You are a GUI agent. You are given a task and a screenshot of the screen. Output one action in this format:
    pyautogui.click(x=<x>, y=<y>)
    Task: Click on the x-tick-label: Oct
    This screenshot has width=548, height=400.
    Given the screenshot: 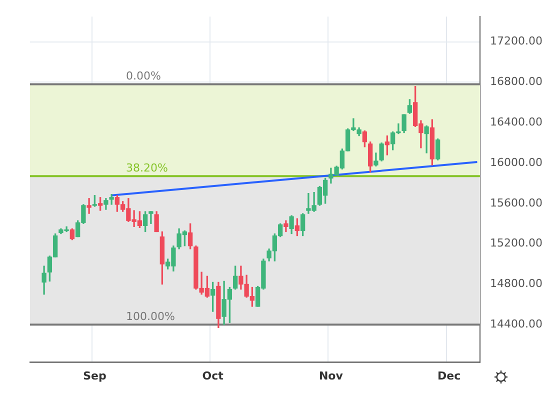 What is the action you would take?
    pyautogui.click(x=213, y=375)
    